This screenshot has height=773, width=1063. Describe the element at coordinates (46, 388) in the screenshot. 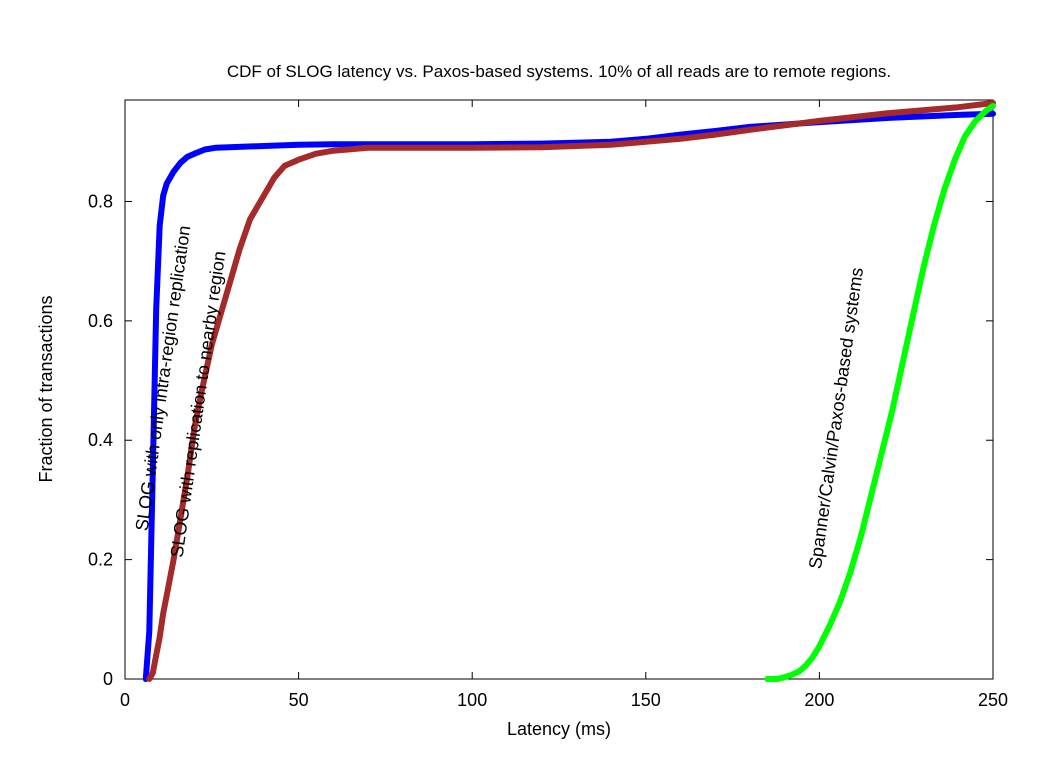

I see `y-axis-label: Fraction of transactions` at that location.